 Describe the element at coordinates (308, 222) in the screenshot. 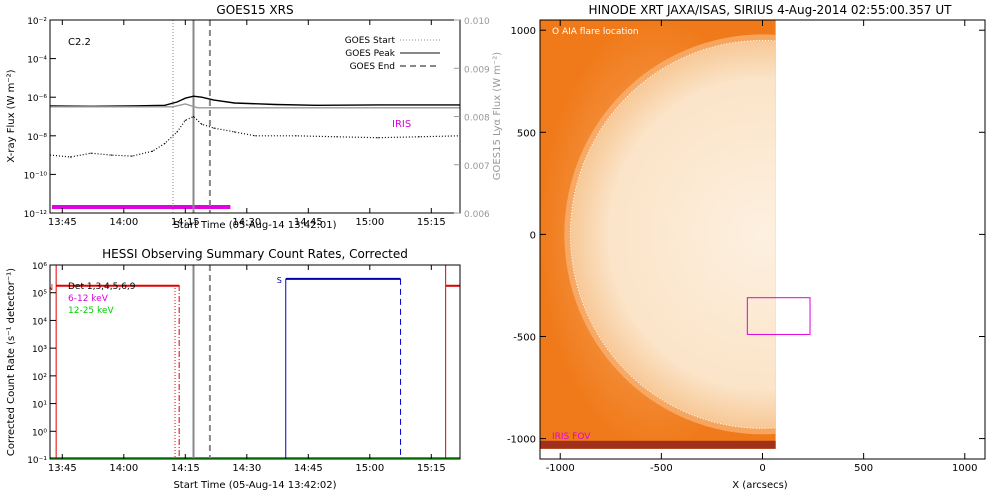

I see `goes-xtick-label: 14:45` at that location.